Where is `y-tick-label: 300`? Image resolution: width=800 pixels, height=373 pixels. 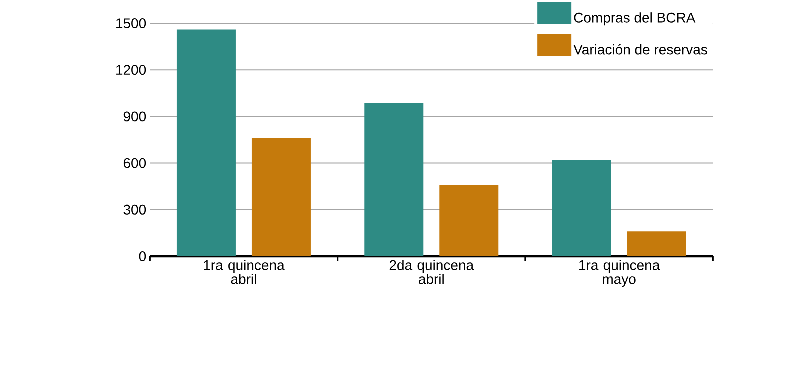
y-tick-label: 300 is located at coordinates (135, 209).